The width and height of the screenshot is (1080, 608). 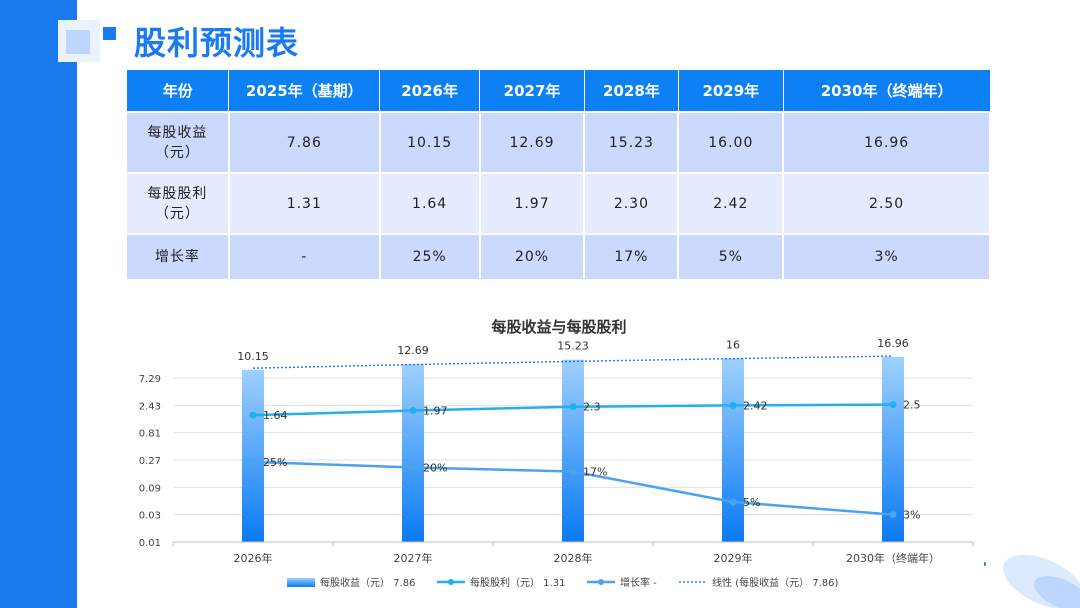 What do you see at coordinates (751, 502) in the screenshot?
I see `growth-data-label: 5%` at bounding box center [751, 502].